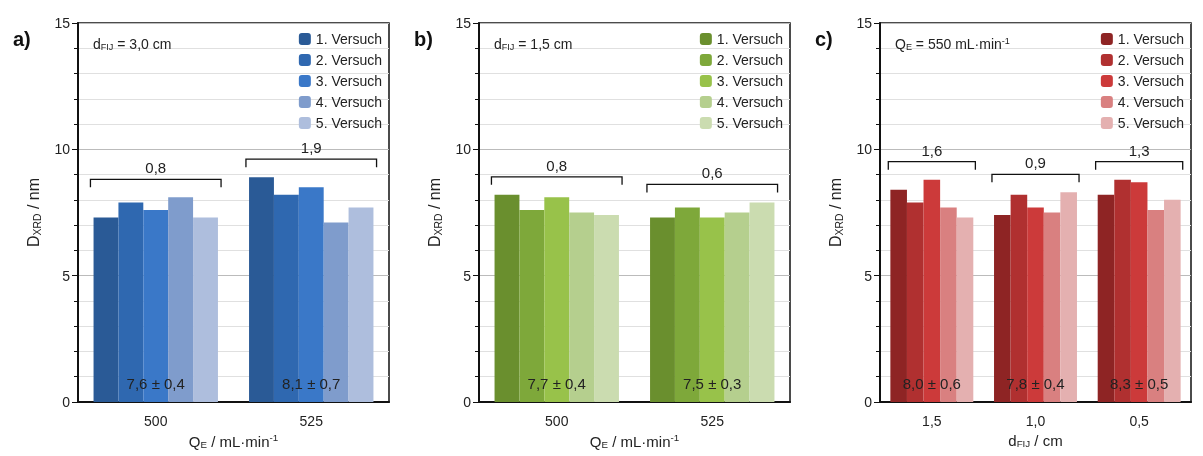  Describe the element at coordinates (311, 383) in the screenshot. I see `annotation: 8,1 ± 0,7` at that location.